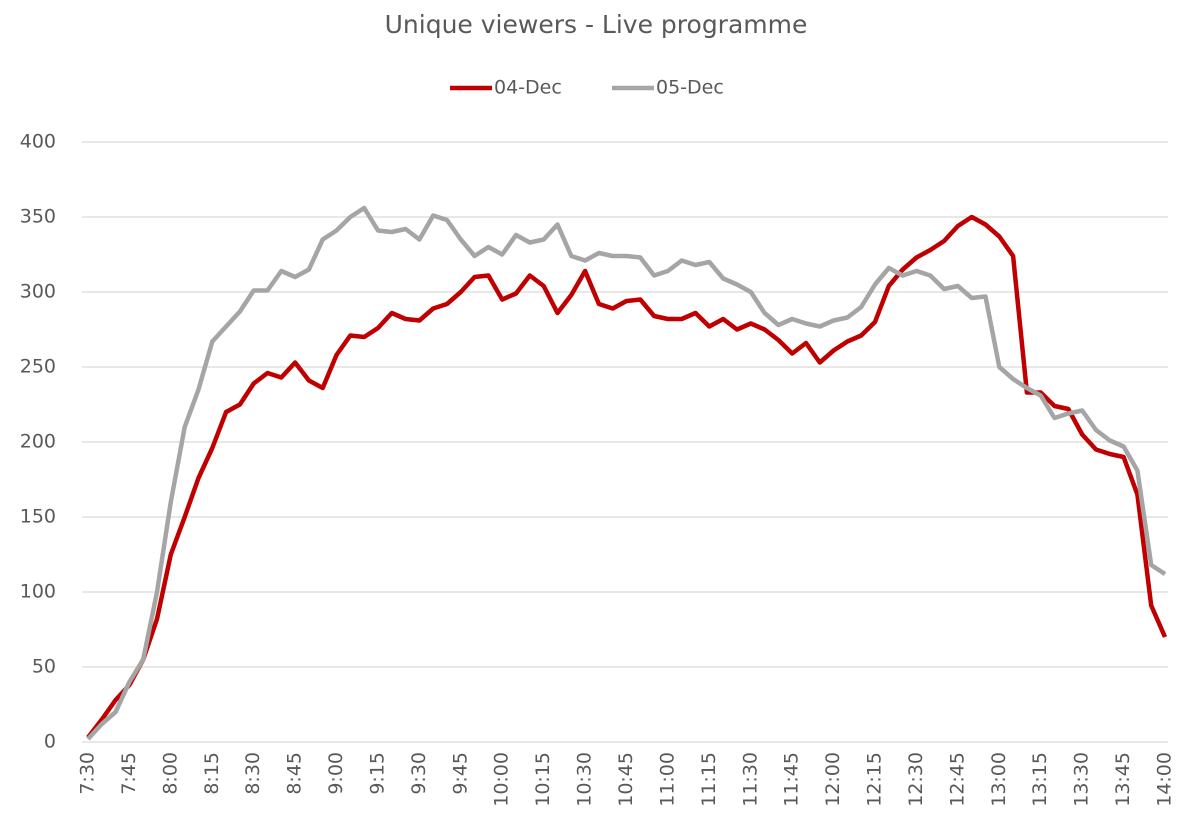 The height and width of the screenshot is (828, 1181). What do you see at coordinates (750, 779) in the screenshot?
I see `x-tick-label: 11:30` at bounding box center [750, 779].